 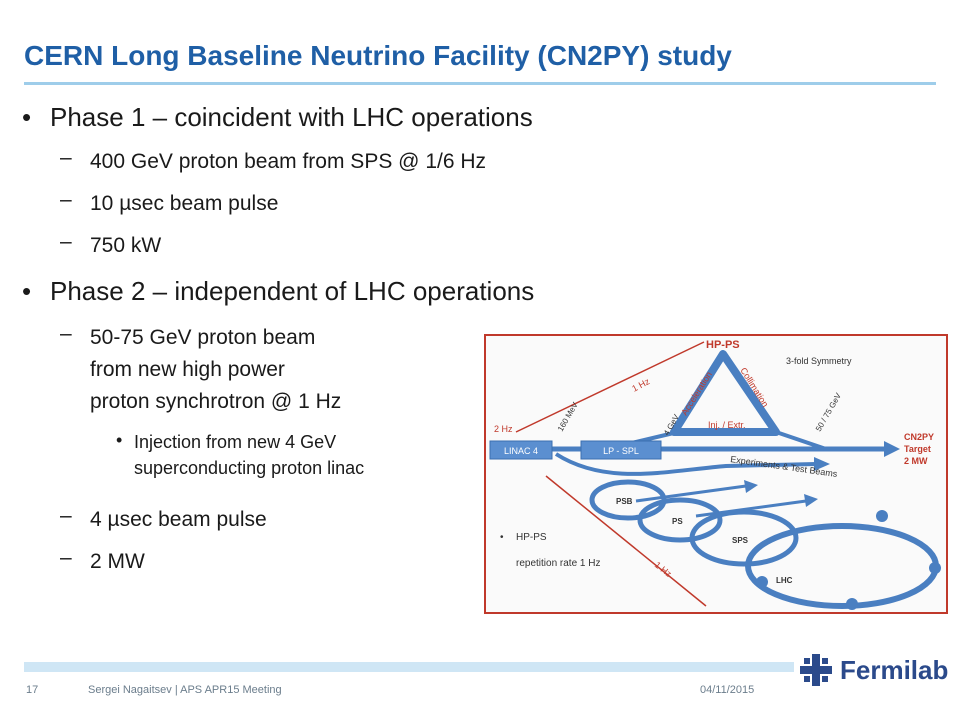 I want to click on footer-author: Sergei Nagaitsev | APS APR15 Meeting, so click(x=185, y=690).